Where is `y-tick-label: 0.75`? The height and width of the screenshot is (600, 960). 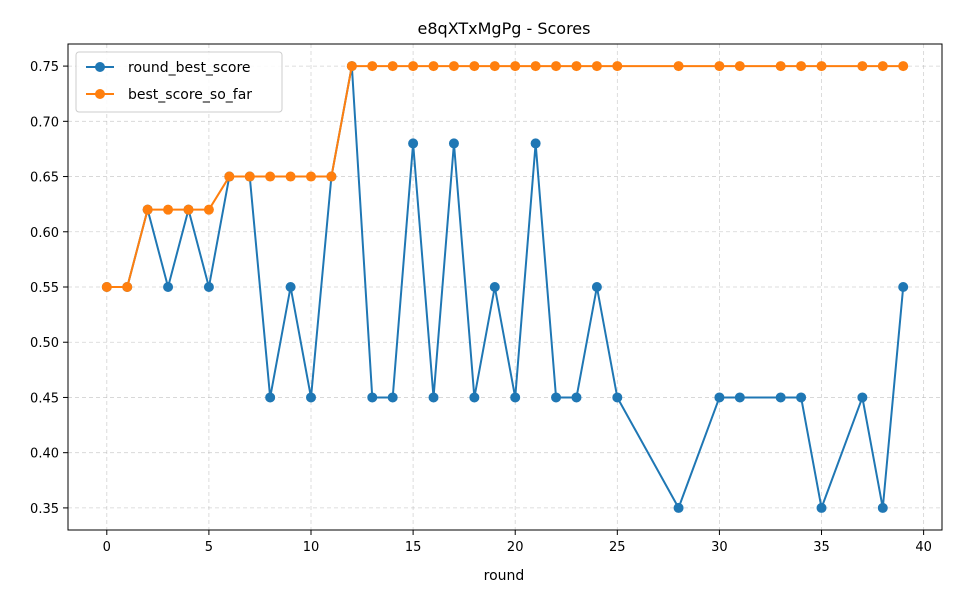 y-tick-label: 0.75 is located at coordinates (44, 67).